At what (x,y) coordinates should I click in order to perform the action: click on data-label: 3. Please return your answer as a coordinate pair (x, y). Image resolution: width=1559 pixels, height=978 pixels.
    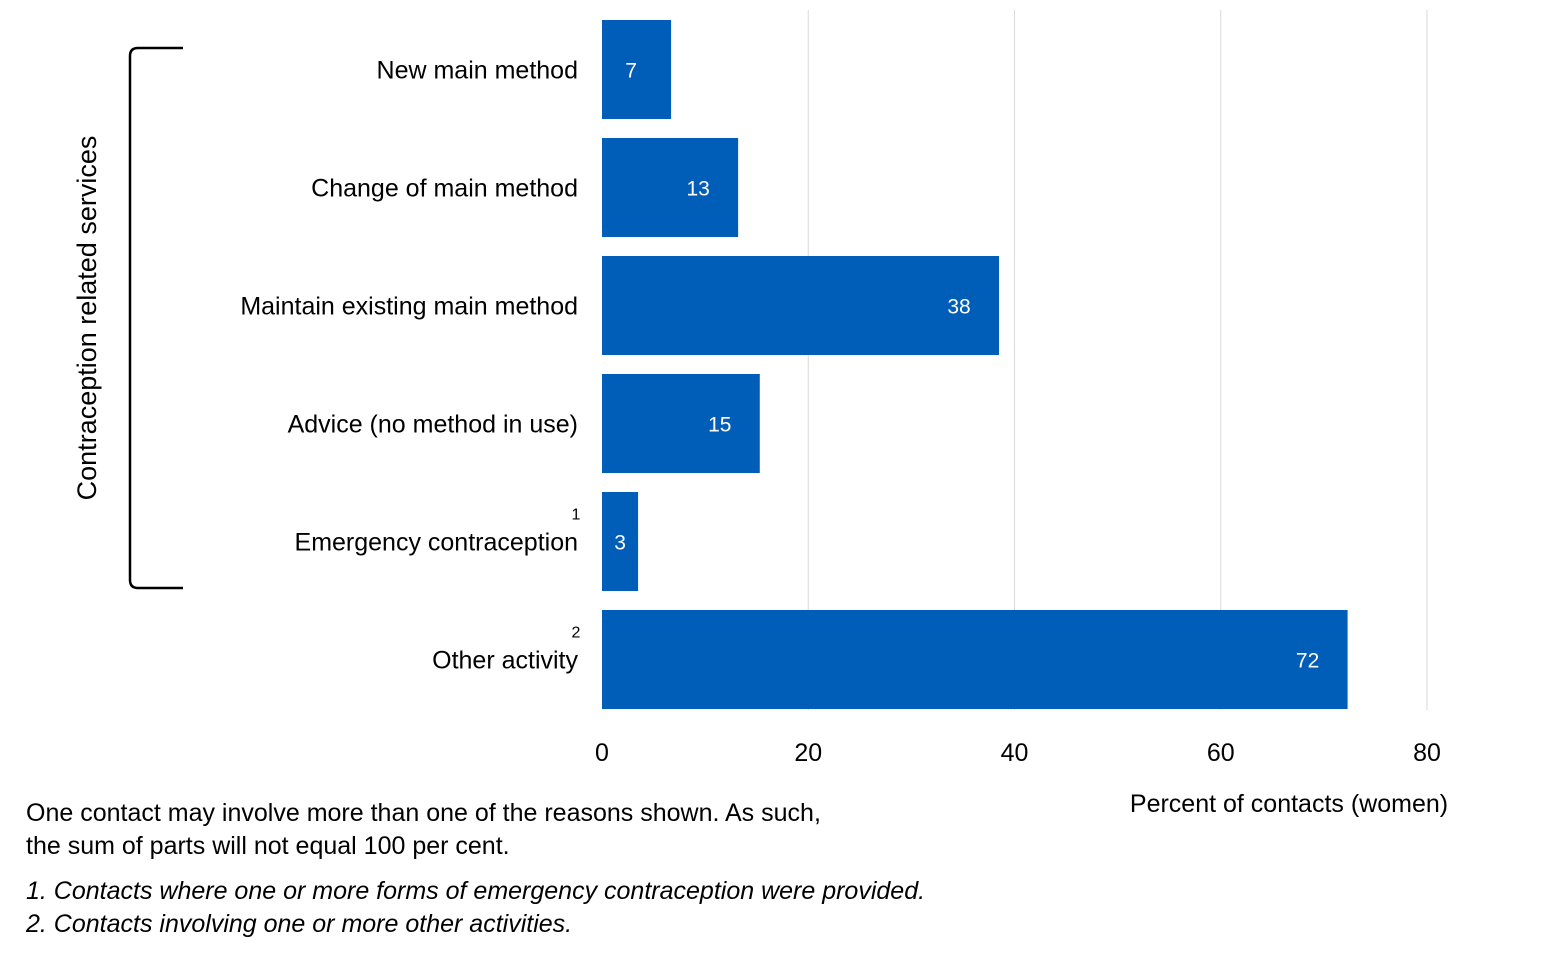
    Looking at the image, I should click on (620, 543).